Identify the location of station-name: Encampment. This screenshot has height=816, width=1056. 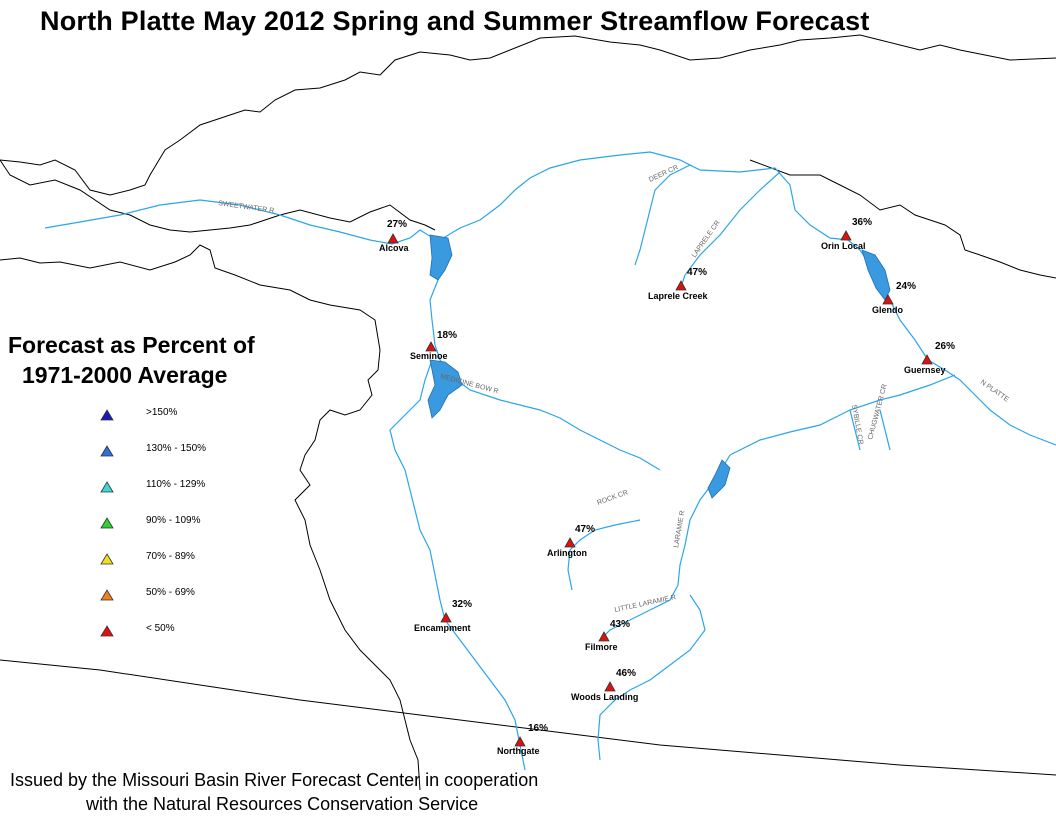
(442, 628).